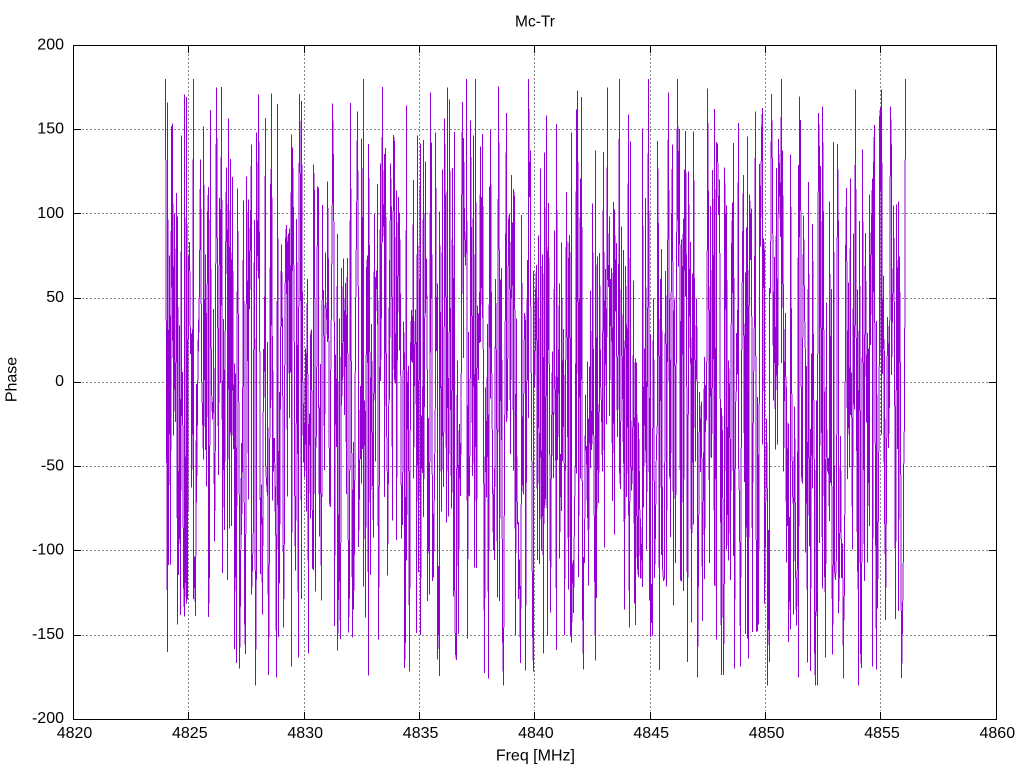  I want to click on svg-text: 200, so click(50, 44).